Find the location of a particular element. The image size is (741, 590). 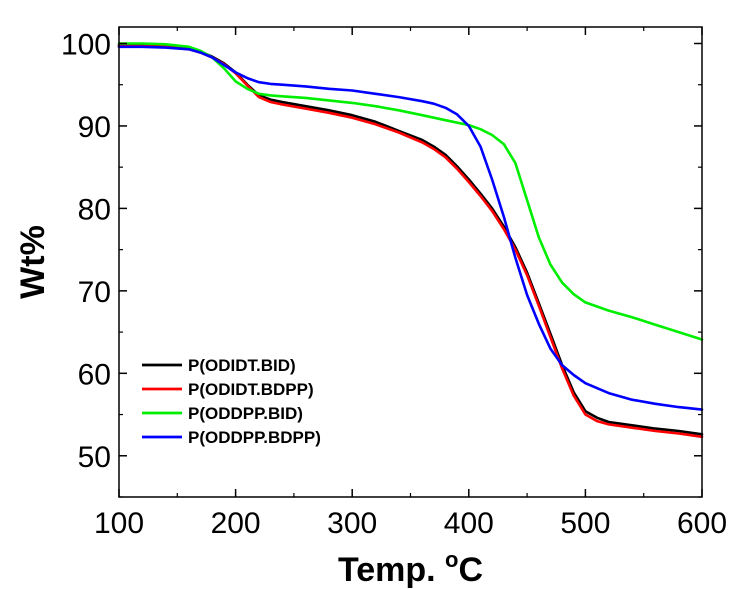

x-tick-label: 500 is located at coordinates (585, 523).